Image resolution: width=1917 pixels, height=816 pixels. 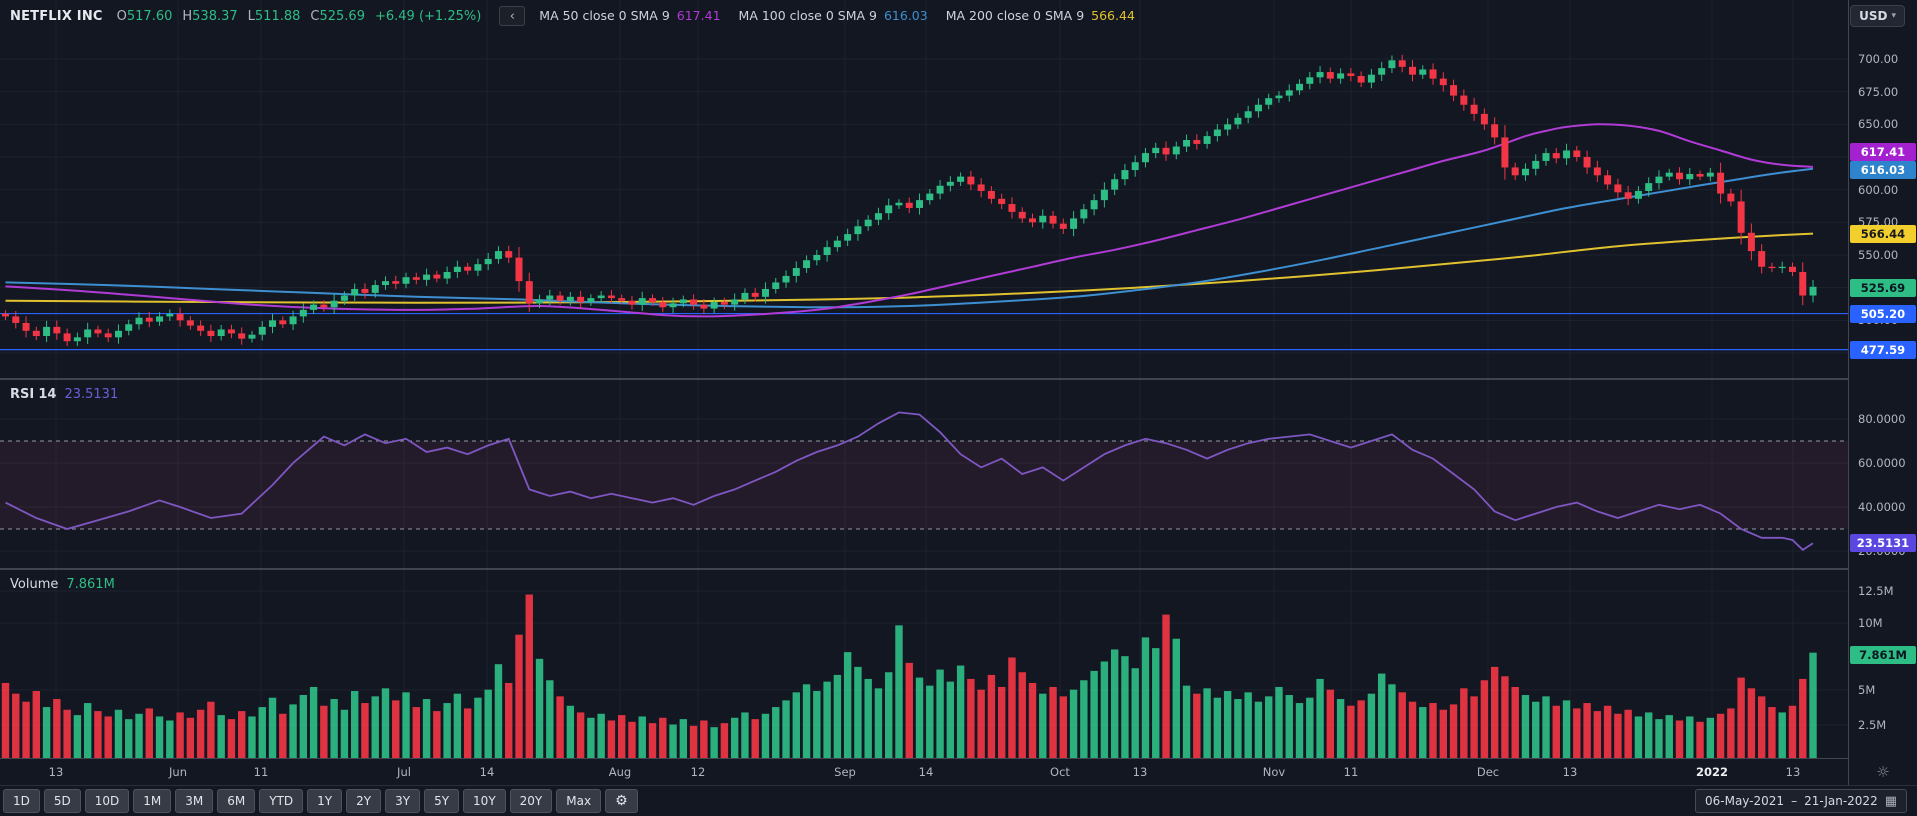 I want to click on volume-name: Volume, so click(x=34, y=584).